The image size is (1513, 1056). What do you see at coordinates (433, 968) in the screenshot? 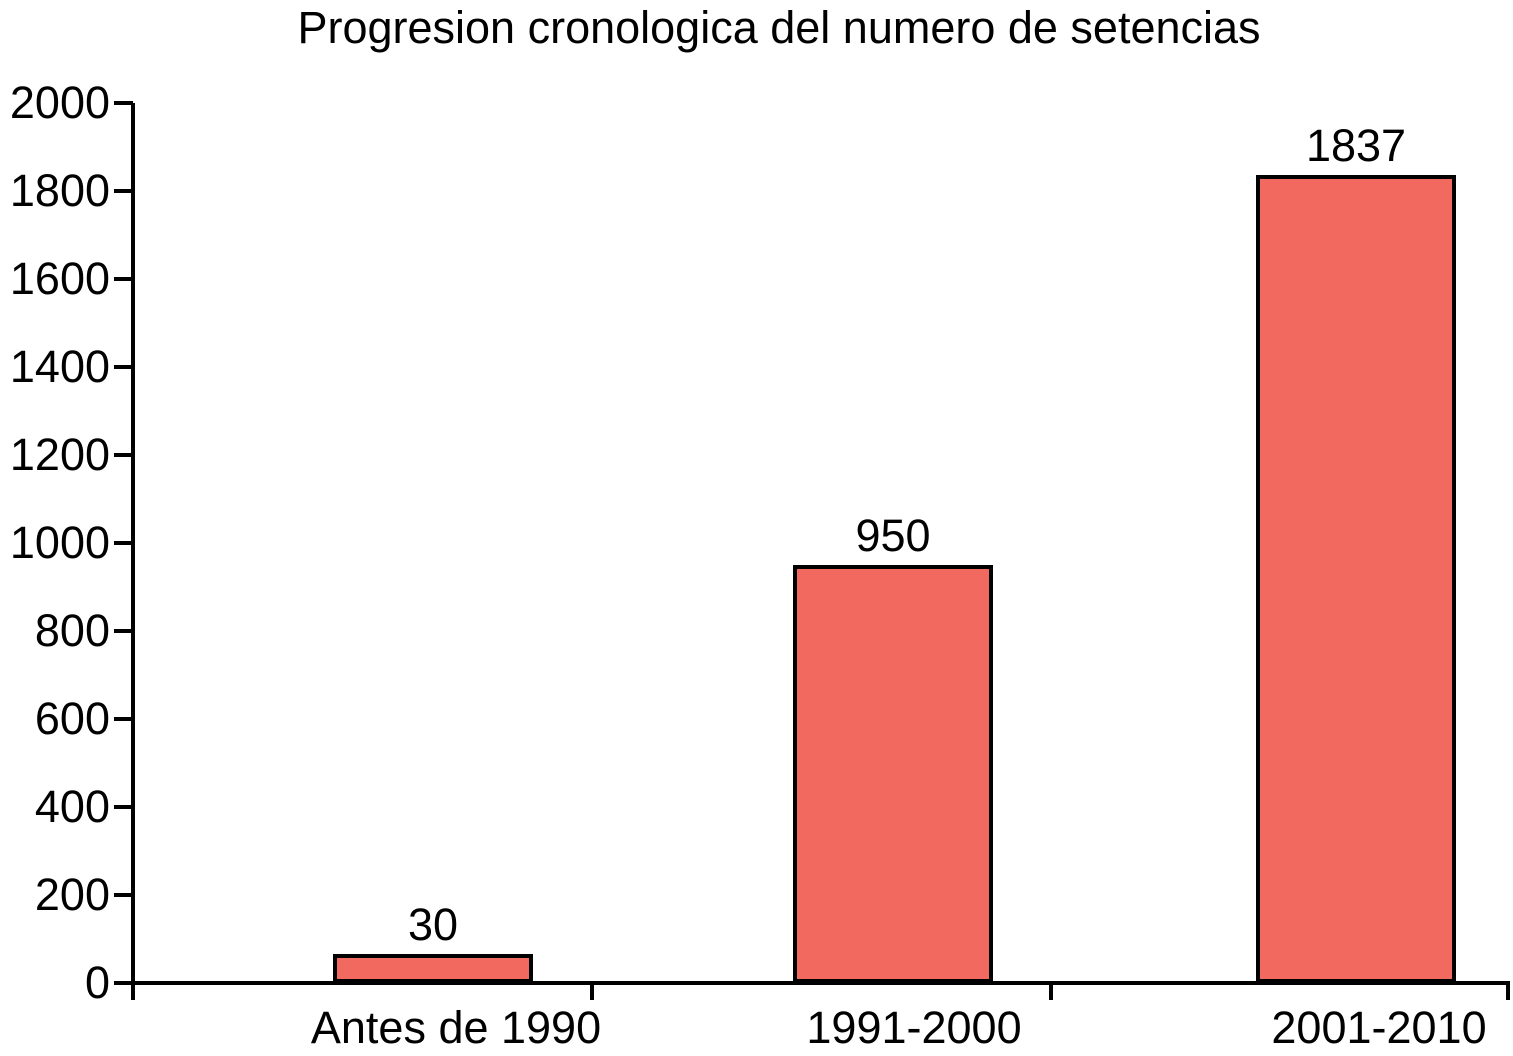
I see `bar-antes-de-1990` at bounding box center [433, 968].